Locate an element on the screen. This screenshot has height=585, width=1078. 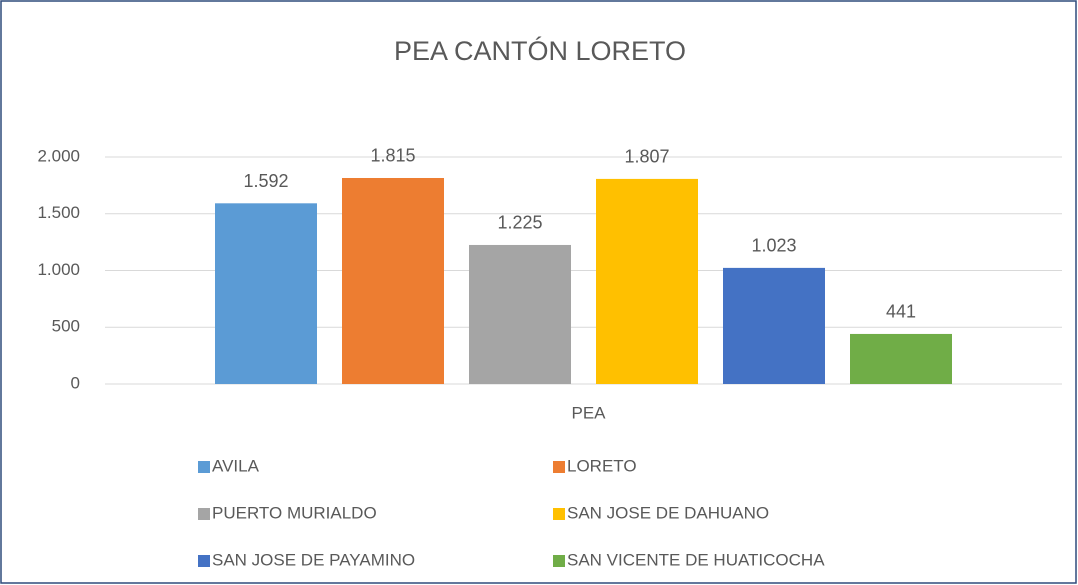
legend-label: SAN JOSE DE DAHUANO is located at coordinates (668, 512).